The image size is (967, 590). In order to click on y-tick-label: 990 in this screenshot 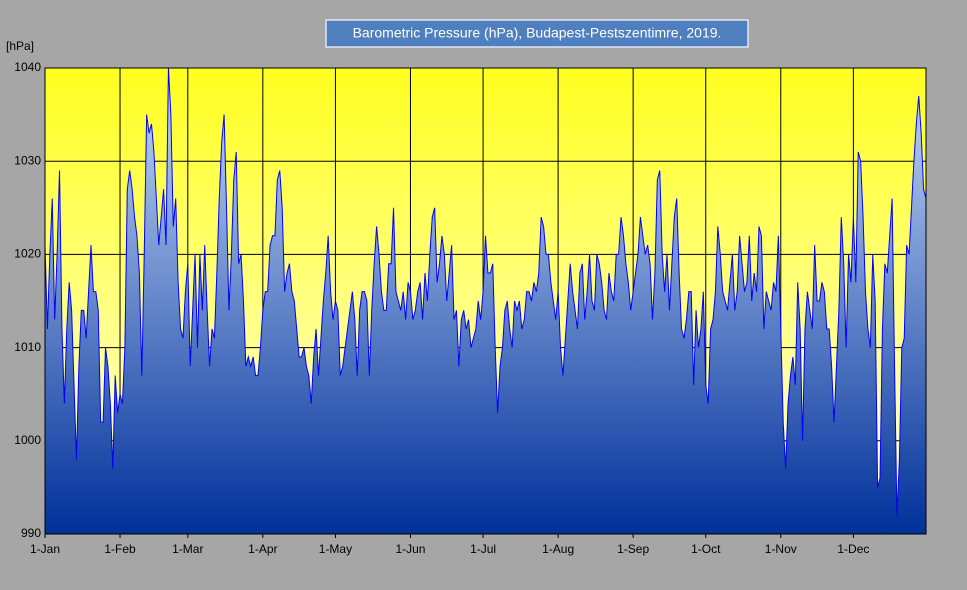, I will do `click(31, 533)`.